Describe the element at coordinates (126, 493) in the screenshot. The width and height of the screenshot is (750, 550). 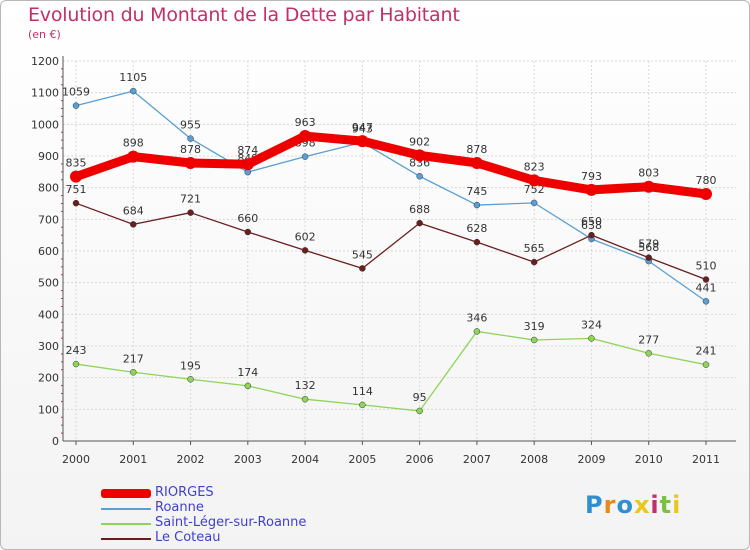
I see `legend-swatch-riorges` at that location.